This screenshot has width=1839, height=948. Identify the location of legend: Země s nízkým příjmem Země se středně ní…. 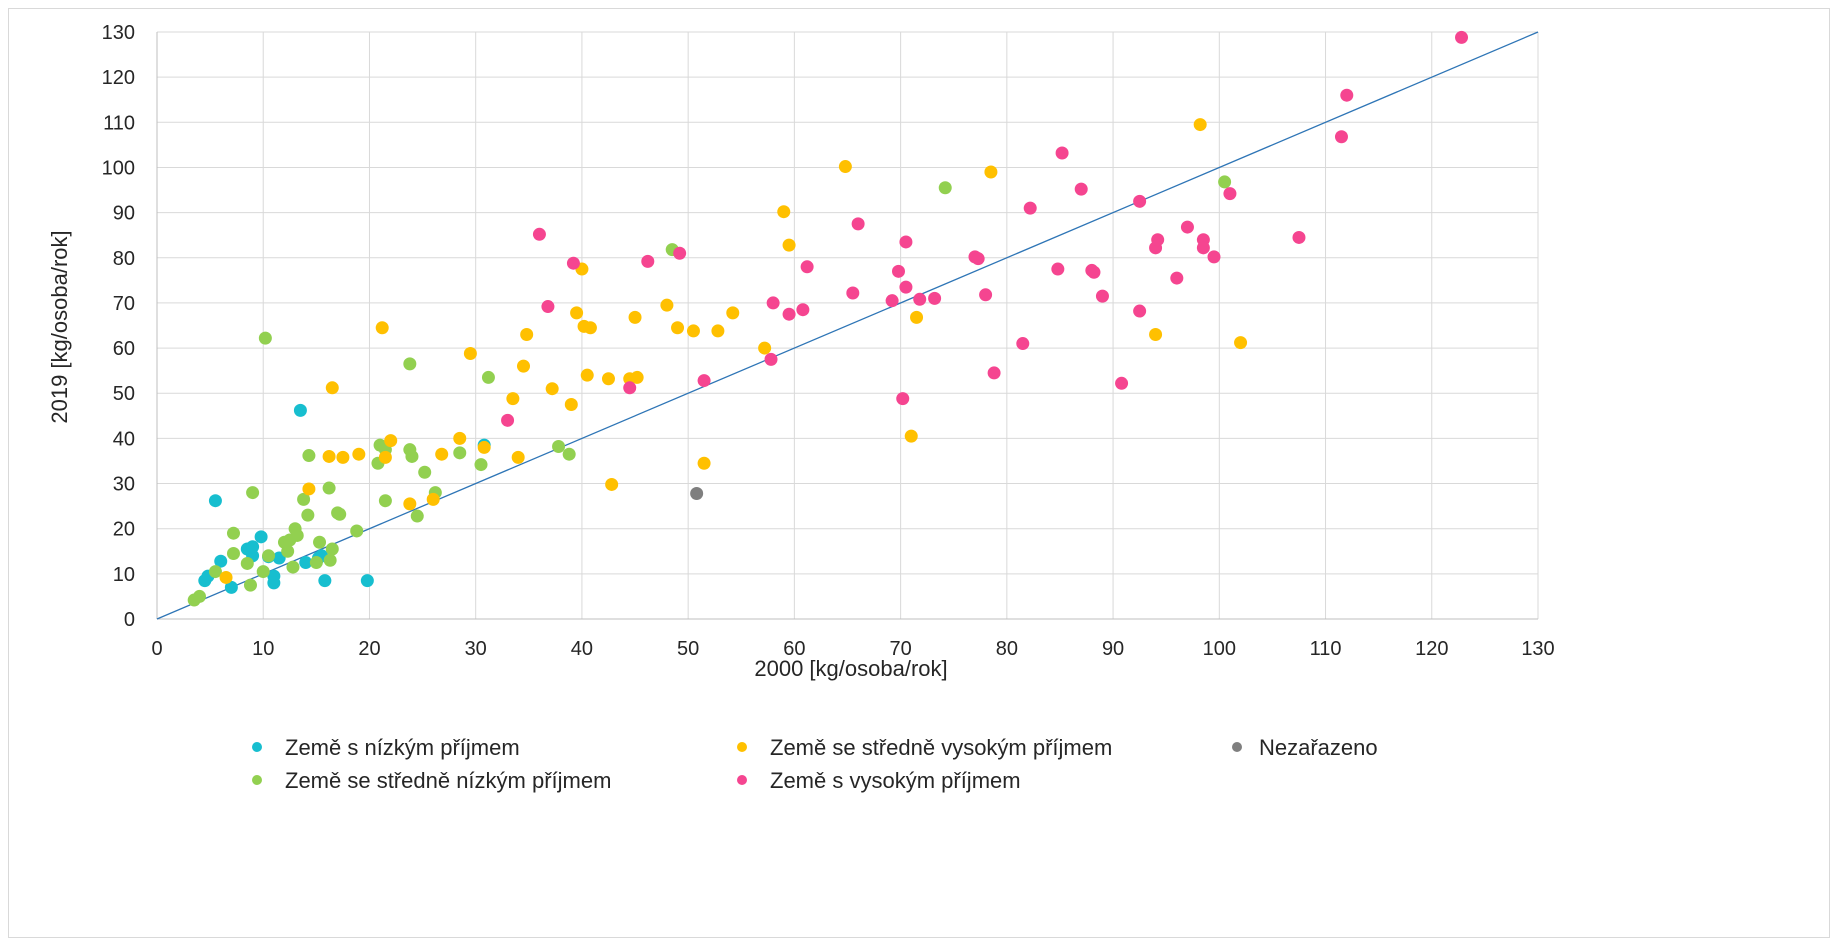
(815, 764).